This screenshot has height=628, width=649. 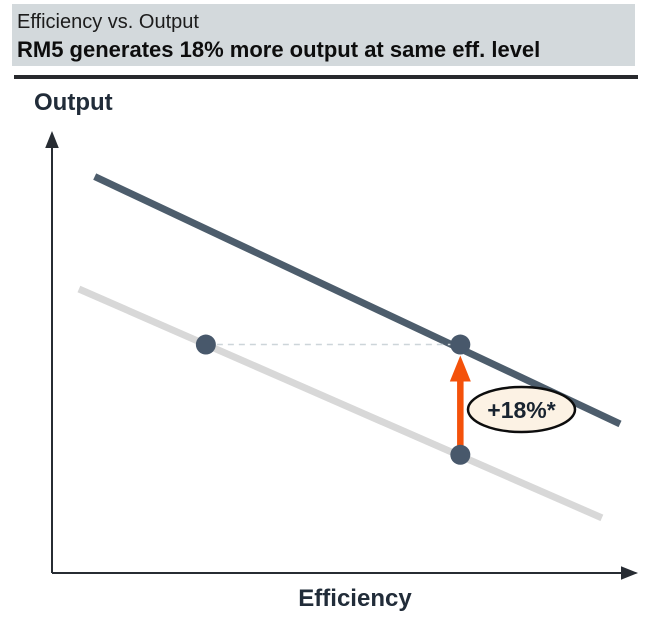 I want to click on header-divider, so click(x=326, y=77).